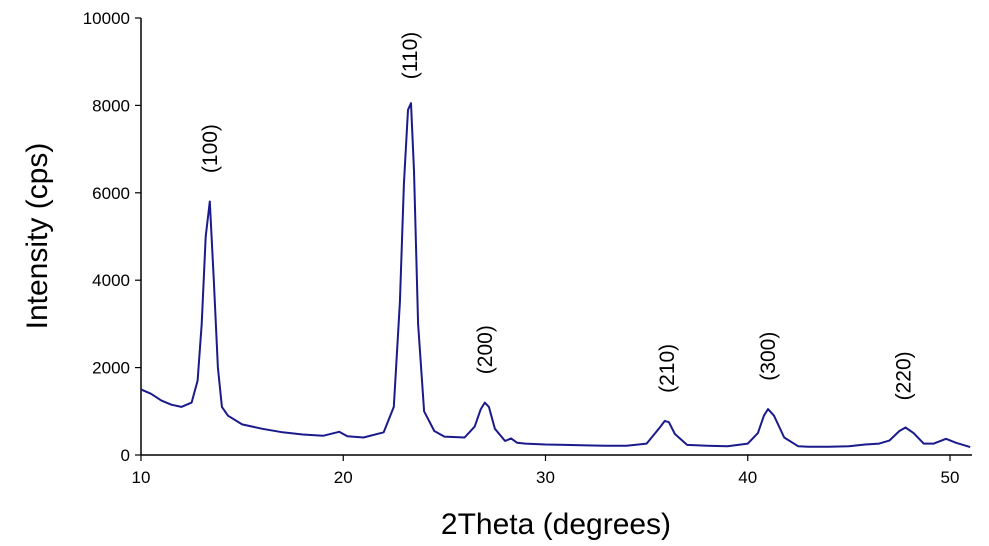 This screenshot has width=989, height=546. I want to click on y-tick-label: 6000, so click(111, 193).